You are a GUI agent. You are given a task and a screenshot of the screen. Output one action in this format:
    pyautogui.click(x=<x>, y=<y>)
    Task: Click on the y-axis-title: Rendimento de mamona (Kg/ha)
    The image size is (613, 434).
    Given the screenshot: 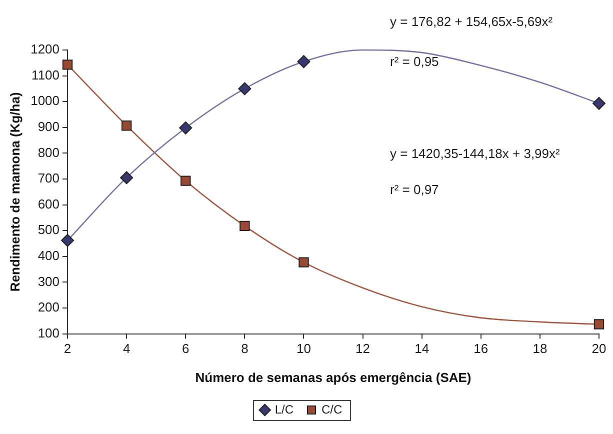 What is the action you would take?
    pyautogui.click(x=14, y=192)
    